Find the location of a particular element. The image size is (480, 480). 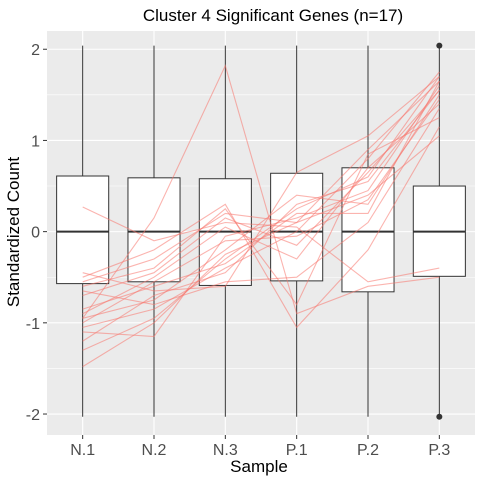

y-tick-label: -1 is located at coordinates (33, 324).